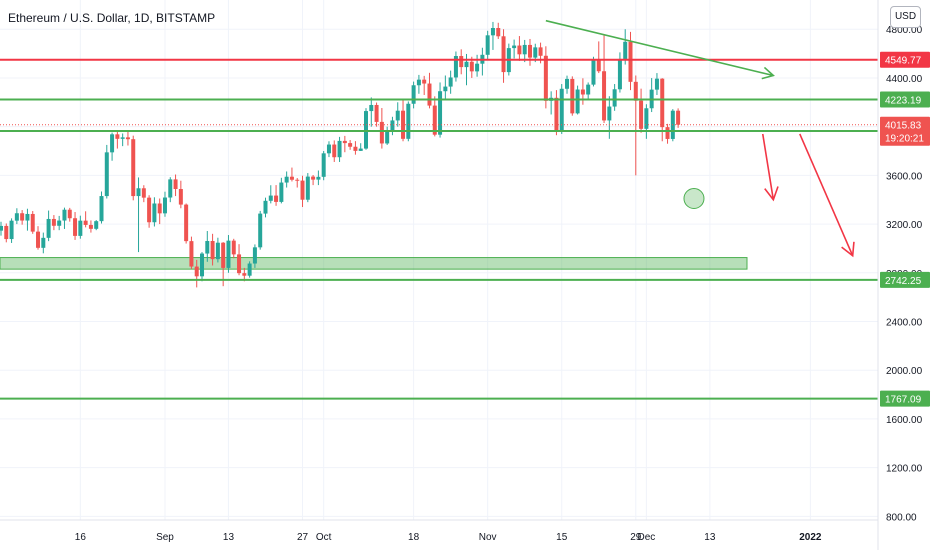 The width and height of the screenshot is (932, 550). I want to click on current-price-box, so click(905, 131).